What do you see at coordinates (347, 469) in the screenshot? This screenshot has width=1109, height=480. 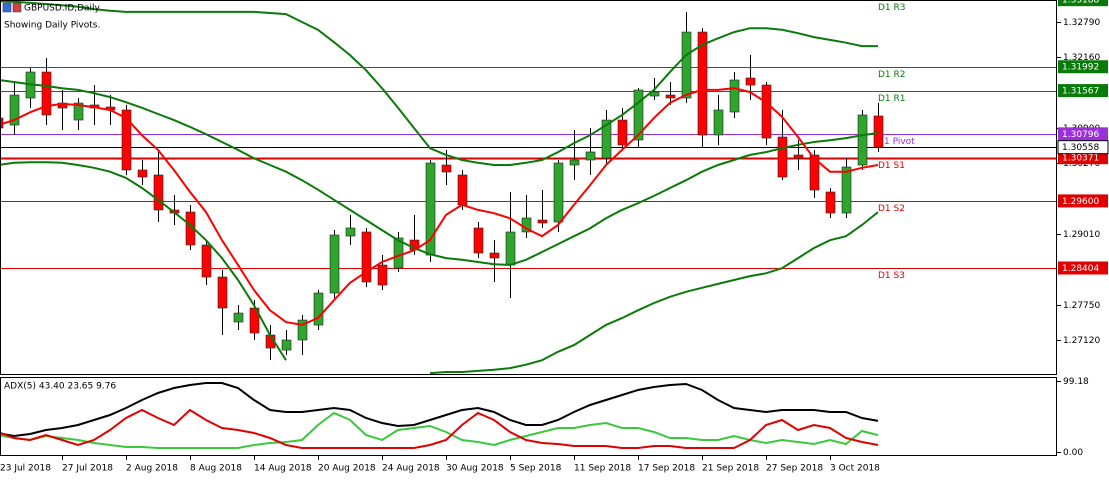 I see `x-tick-label: 20 Aug 2018` at bounding box center [347, 469].